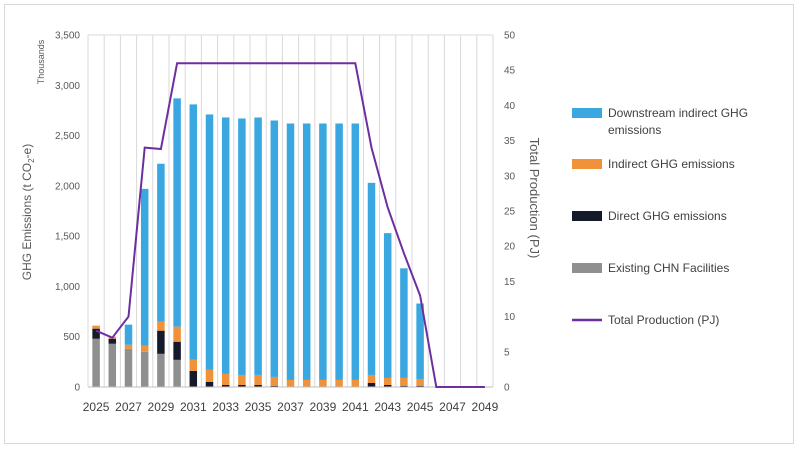 Image resolution: width=800 pixels, height=450 pixels. I want to click on right-tick-label: 30, so click(510, 176).